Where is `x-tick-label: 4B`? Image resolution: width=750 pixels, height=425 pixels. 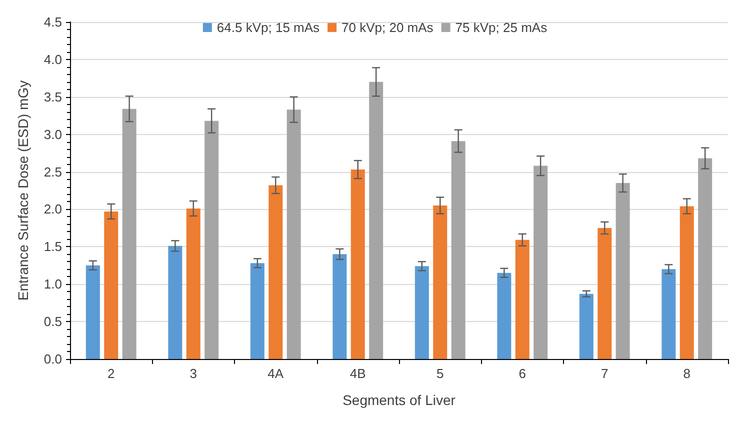
x-tick-label: 4B is located at coordinates (358, 373).